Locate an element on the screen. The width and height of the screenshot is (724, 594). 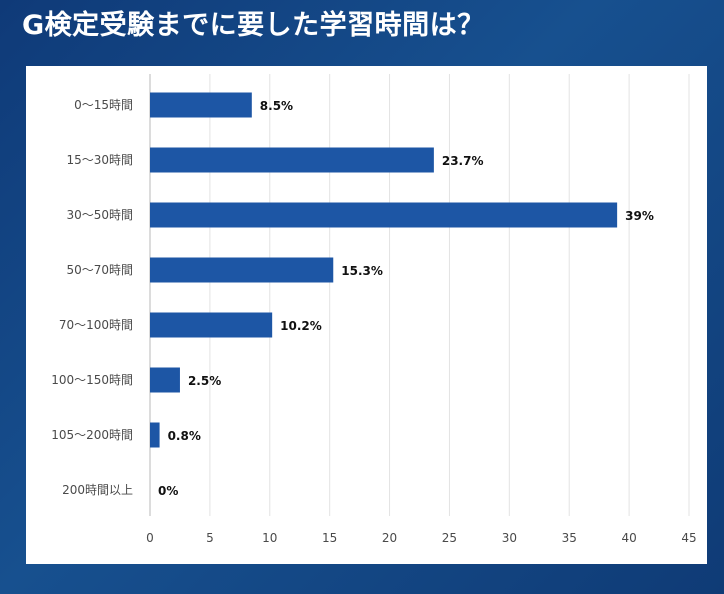
data-label: 23.7% is located at coordinates (463, 161).